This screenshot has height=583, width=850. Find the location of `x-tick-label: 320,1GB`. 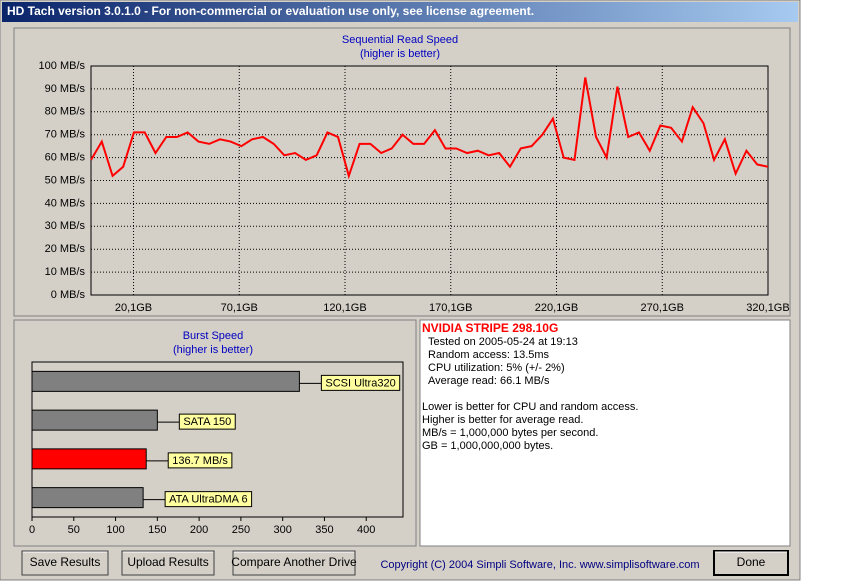

x-tick-label: 320,1GB is located at coordinates (767, 308).